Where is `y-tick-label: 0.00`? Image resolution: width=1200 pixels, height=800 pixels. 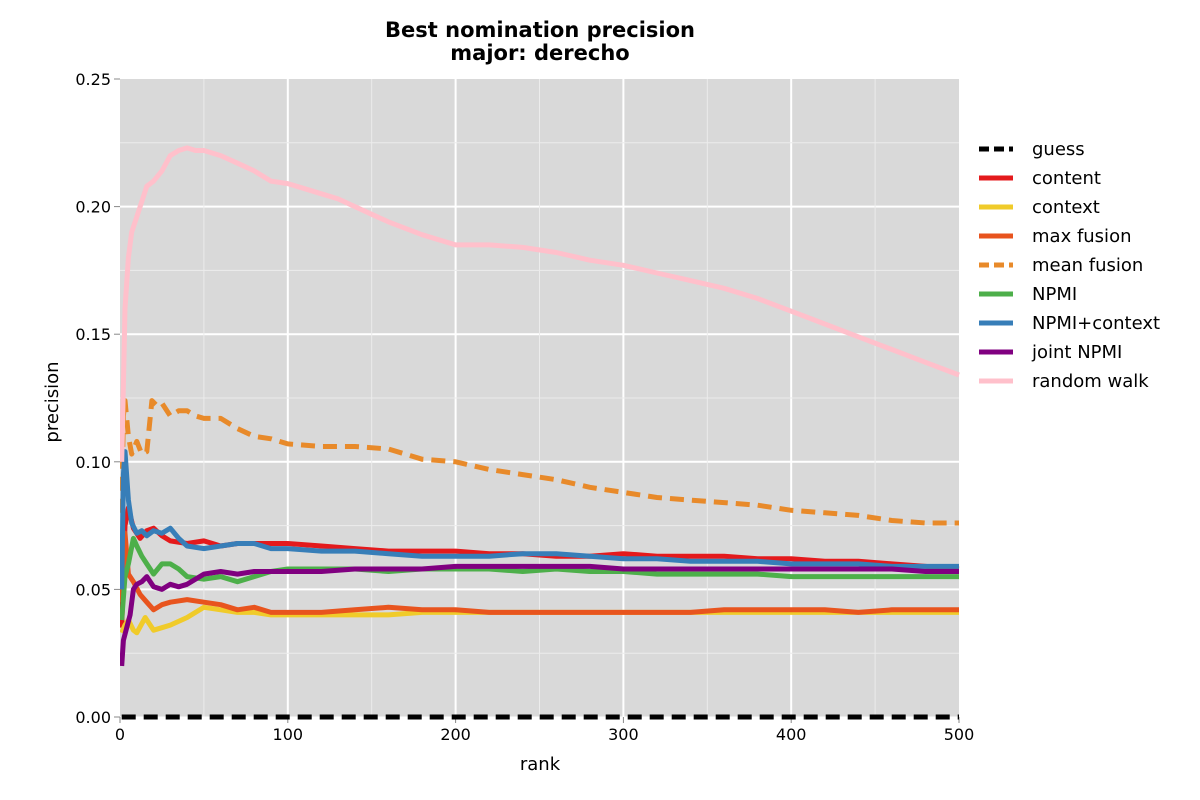 y-tick-label: 0.00 is located at coordinates (93, 717).